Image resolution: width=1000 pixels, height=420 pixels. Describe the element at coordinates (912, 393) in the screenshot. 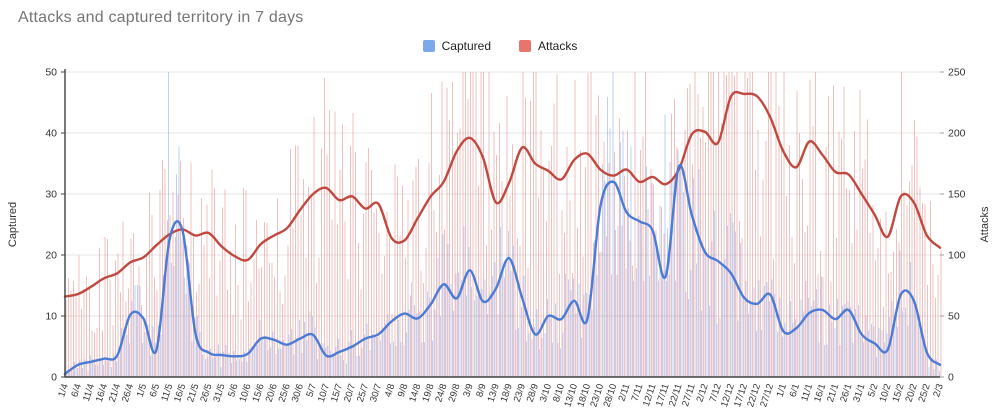

I see `x-axis-label: 20/2` at that location.